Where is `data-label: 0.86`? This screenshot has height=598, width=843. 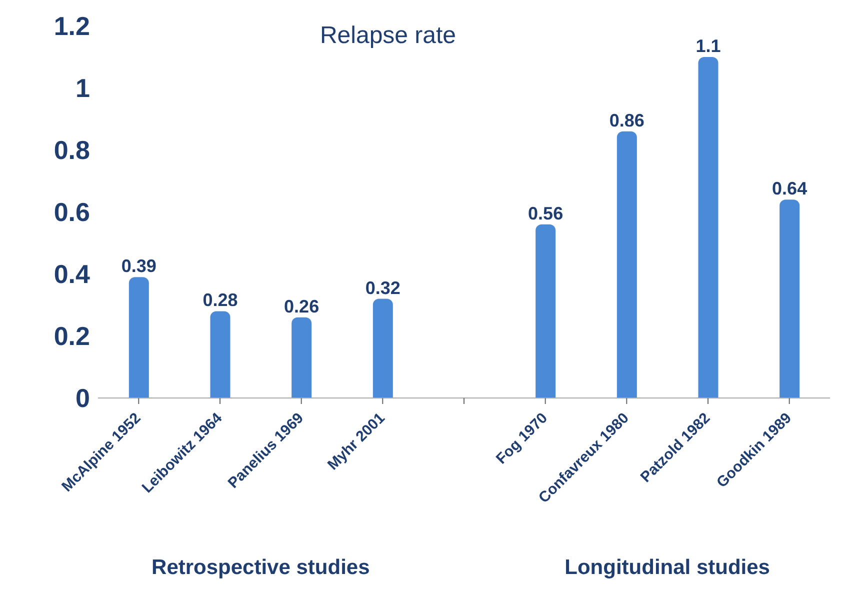
data-label: 0.86 is located at coordinates (626, 120).